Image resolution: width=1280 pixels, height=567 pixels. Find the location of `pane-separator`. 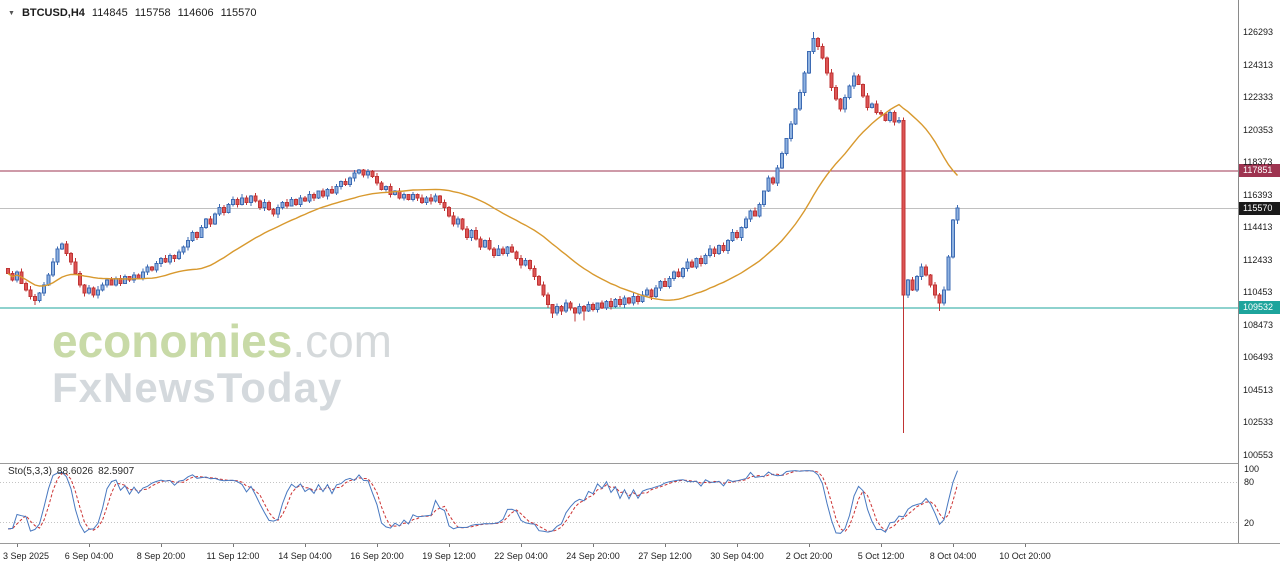

pane-separator is located at coordinates (640, 463).